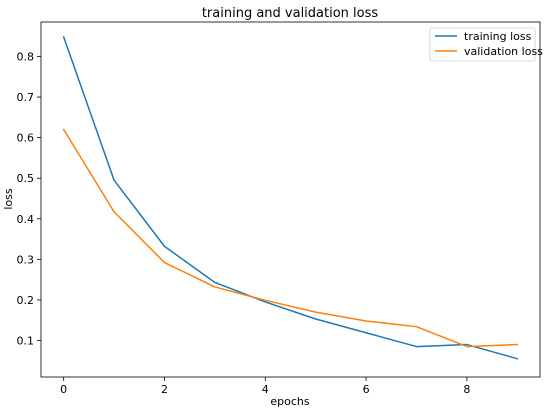  I want to click on y-axis: 0.1 0.2 0.3 0.4 0.5 0.6 0.7 0.8, so click(29, 198).